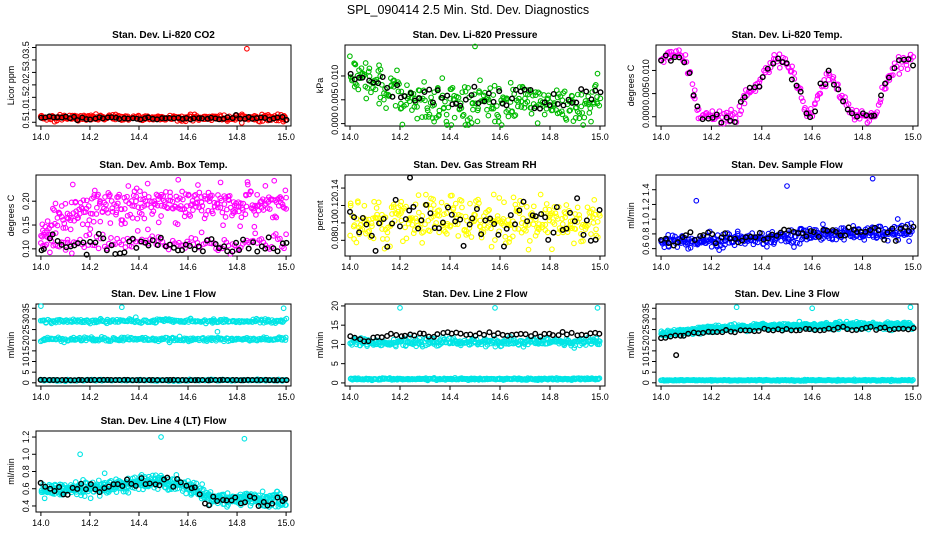 The height and width of the screenshot is (540, 936). Describe the element at coordinates (26, 437) in the screenshot. I see `y-tick-label: 1.2` at that location.